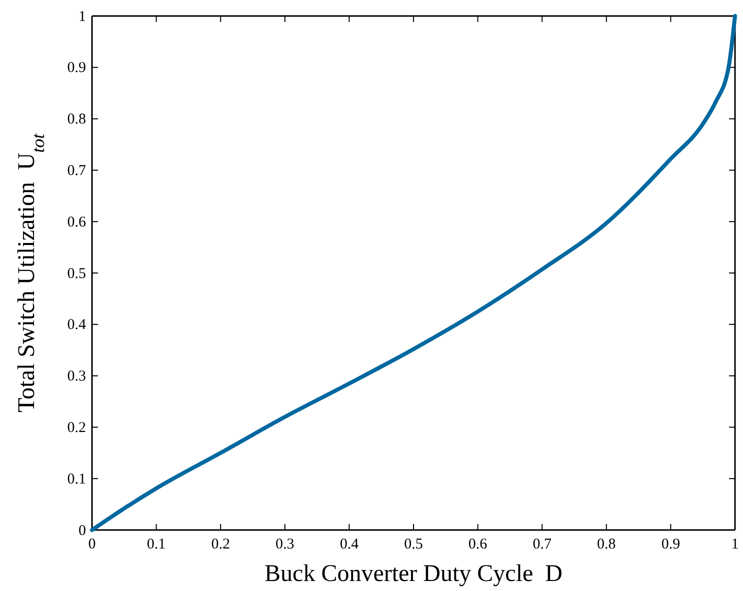 The height and width of the screenshot is (591, 743). What do you see at coordinates (76, 68) in the screenshot?
I see `y-tick-label: 0.9` at bounding box center [76, 68].